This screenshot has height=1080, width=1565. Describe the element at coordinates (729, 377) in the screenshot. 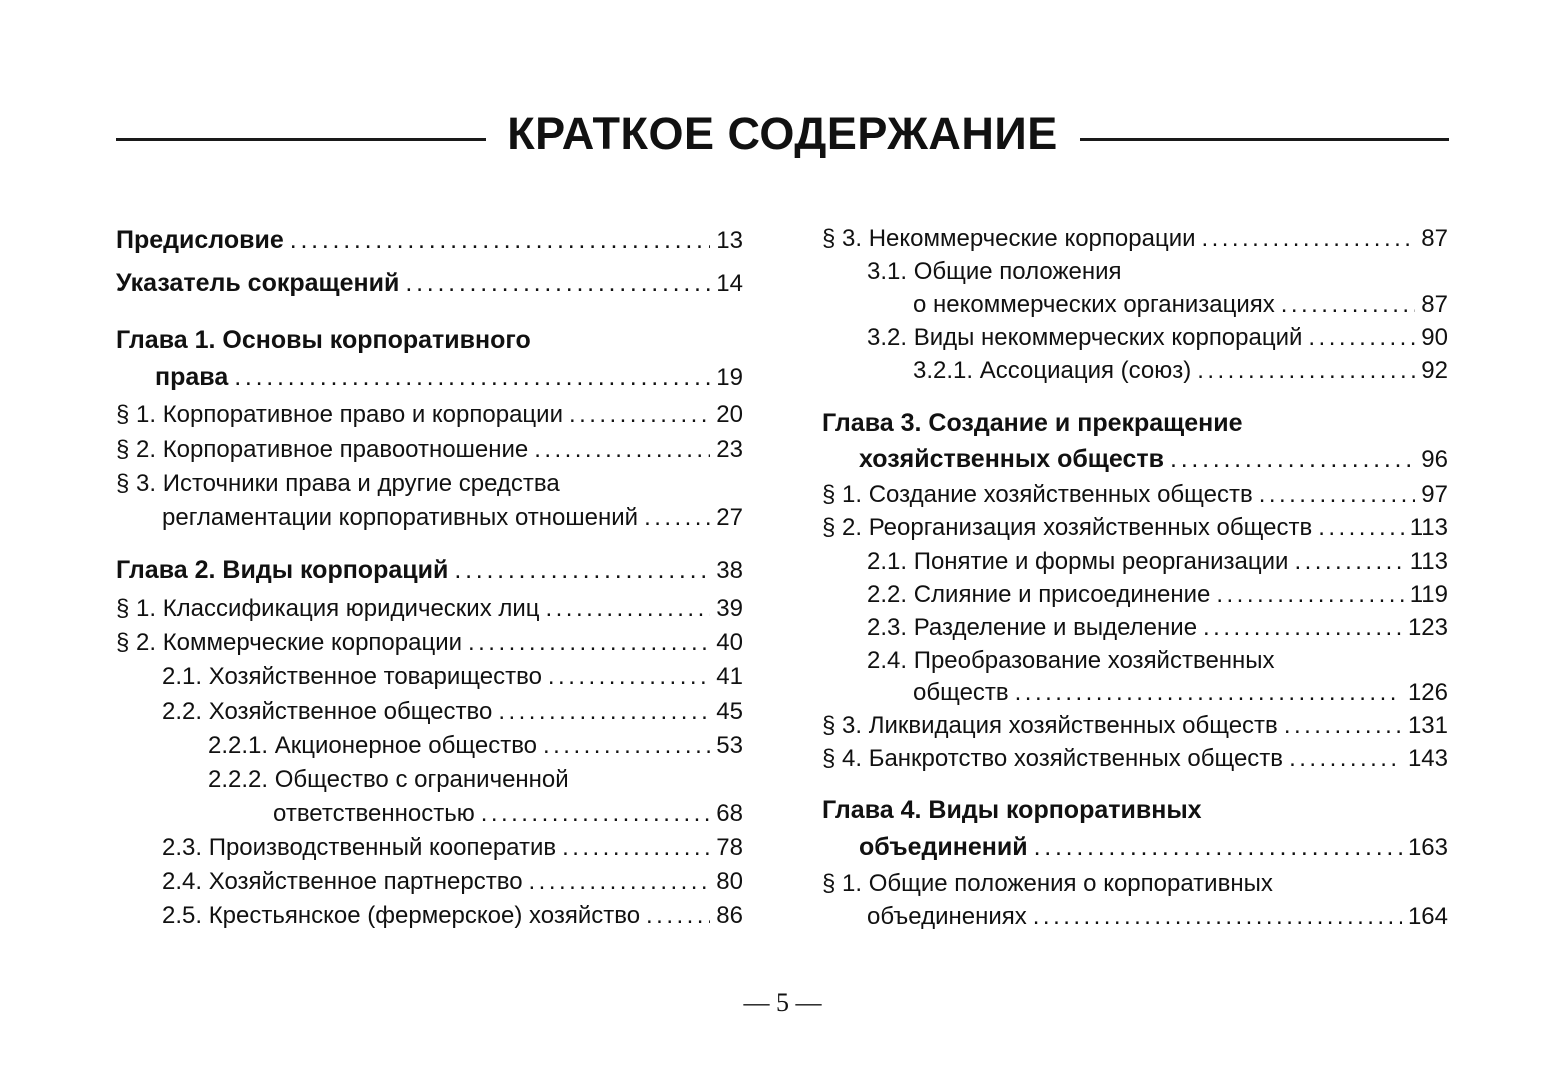

I see `toc-page-number: 19` at that location.